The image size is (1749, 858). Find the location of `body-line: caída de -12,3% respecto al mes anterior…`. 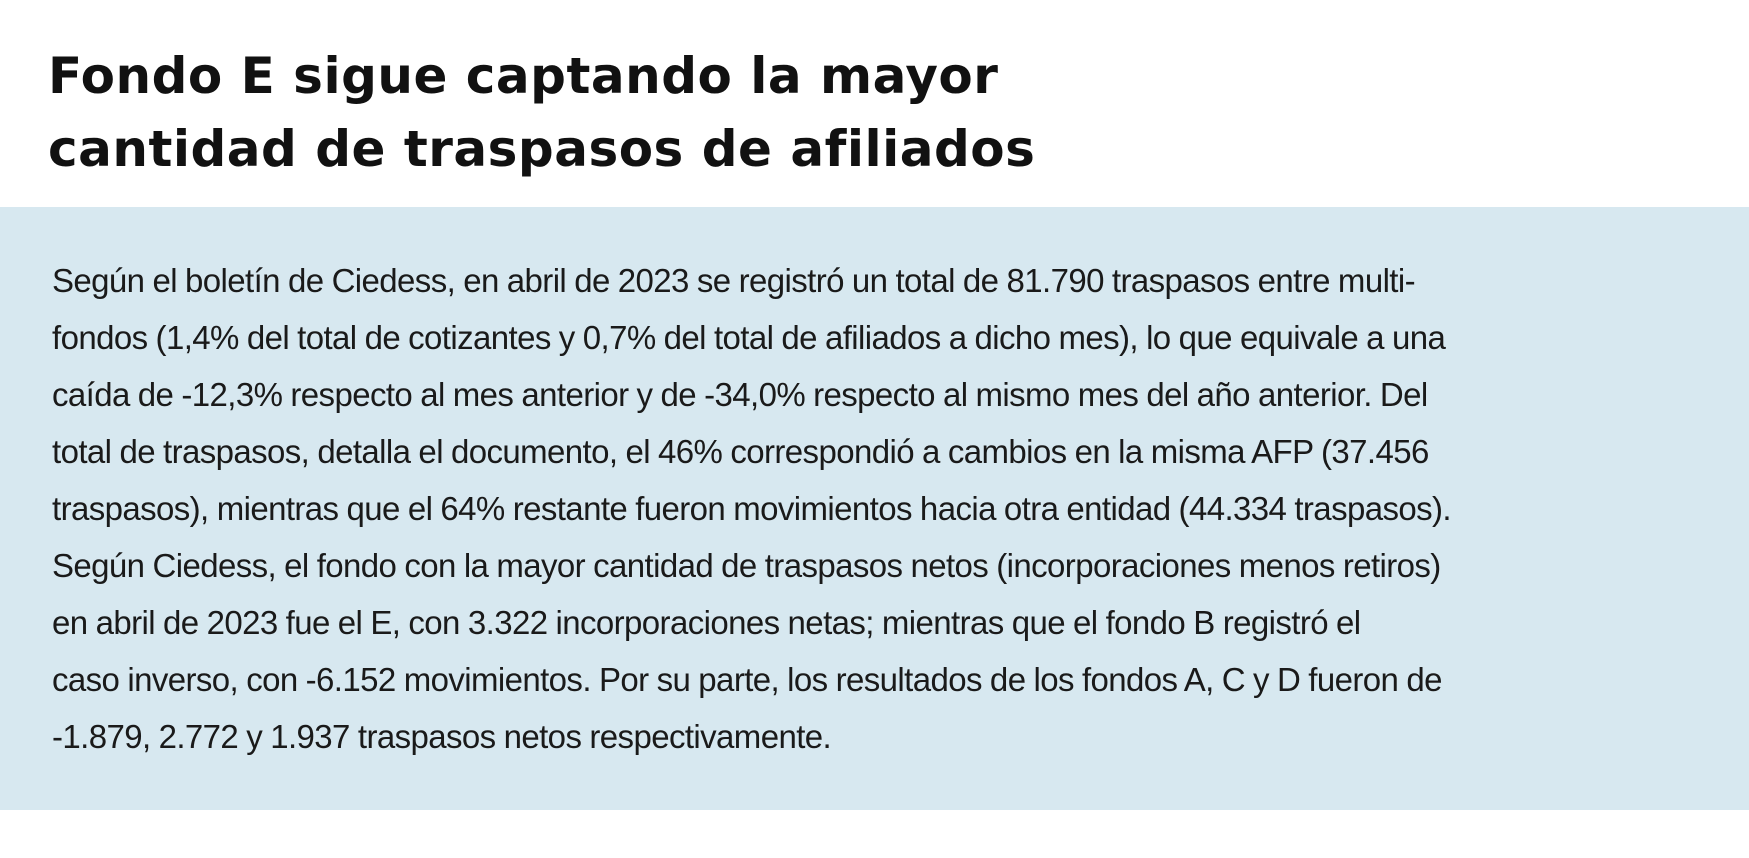

body-line: caída de -12,3% respecto al mes anterior… is located at coordinates (740, 394).